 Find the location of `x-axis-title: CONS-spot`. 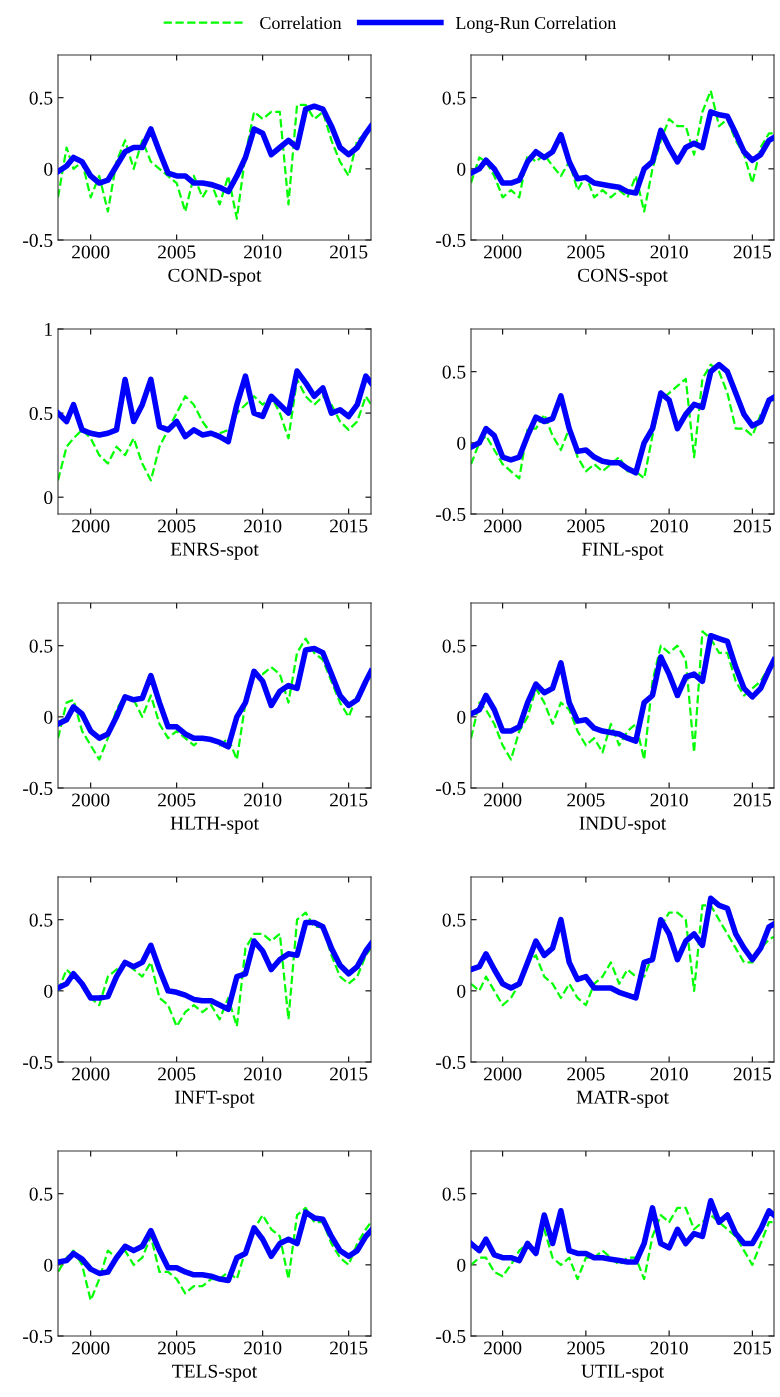

x-axis-title: CONS-spot is located at coordinates (622, 277).